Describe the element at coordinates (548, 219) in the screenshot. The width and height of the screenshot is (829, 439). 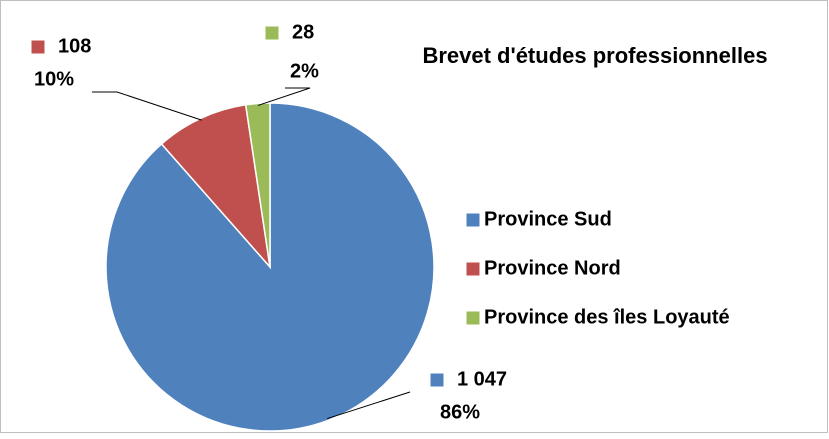
I see `legend-label: Province Sud` at that location.